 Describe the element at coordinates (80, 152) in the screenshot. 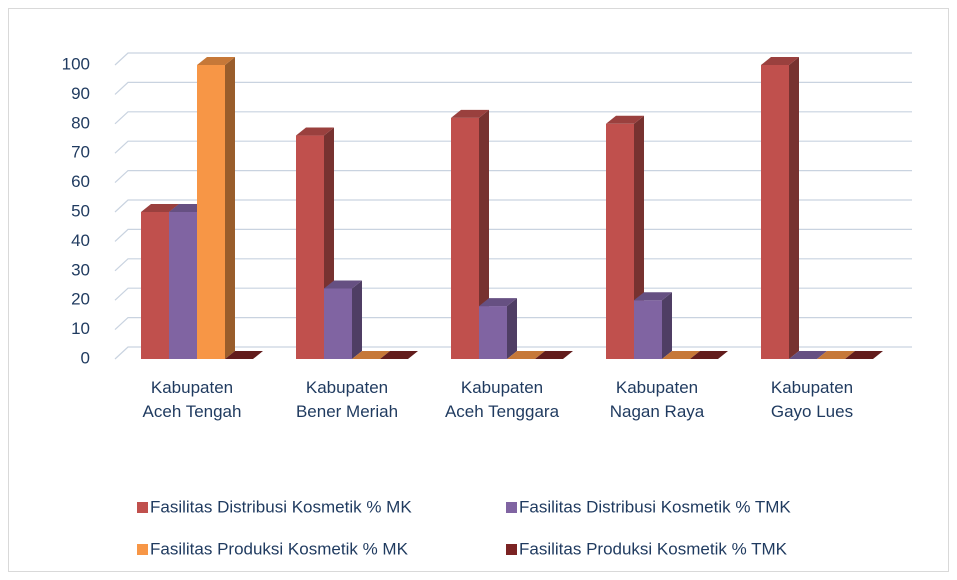

I see `y-tick-label: 70` at that location.